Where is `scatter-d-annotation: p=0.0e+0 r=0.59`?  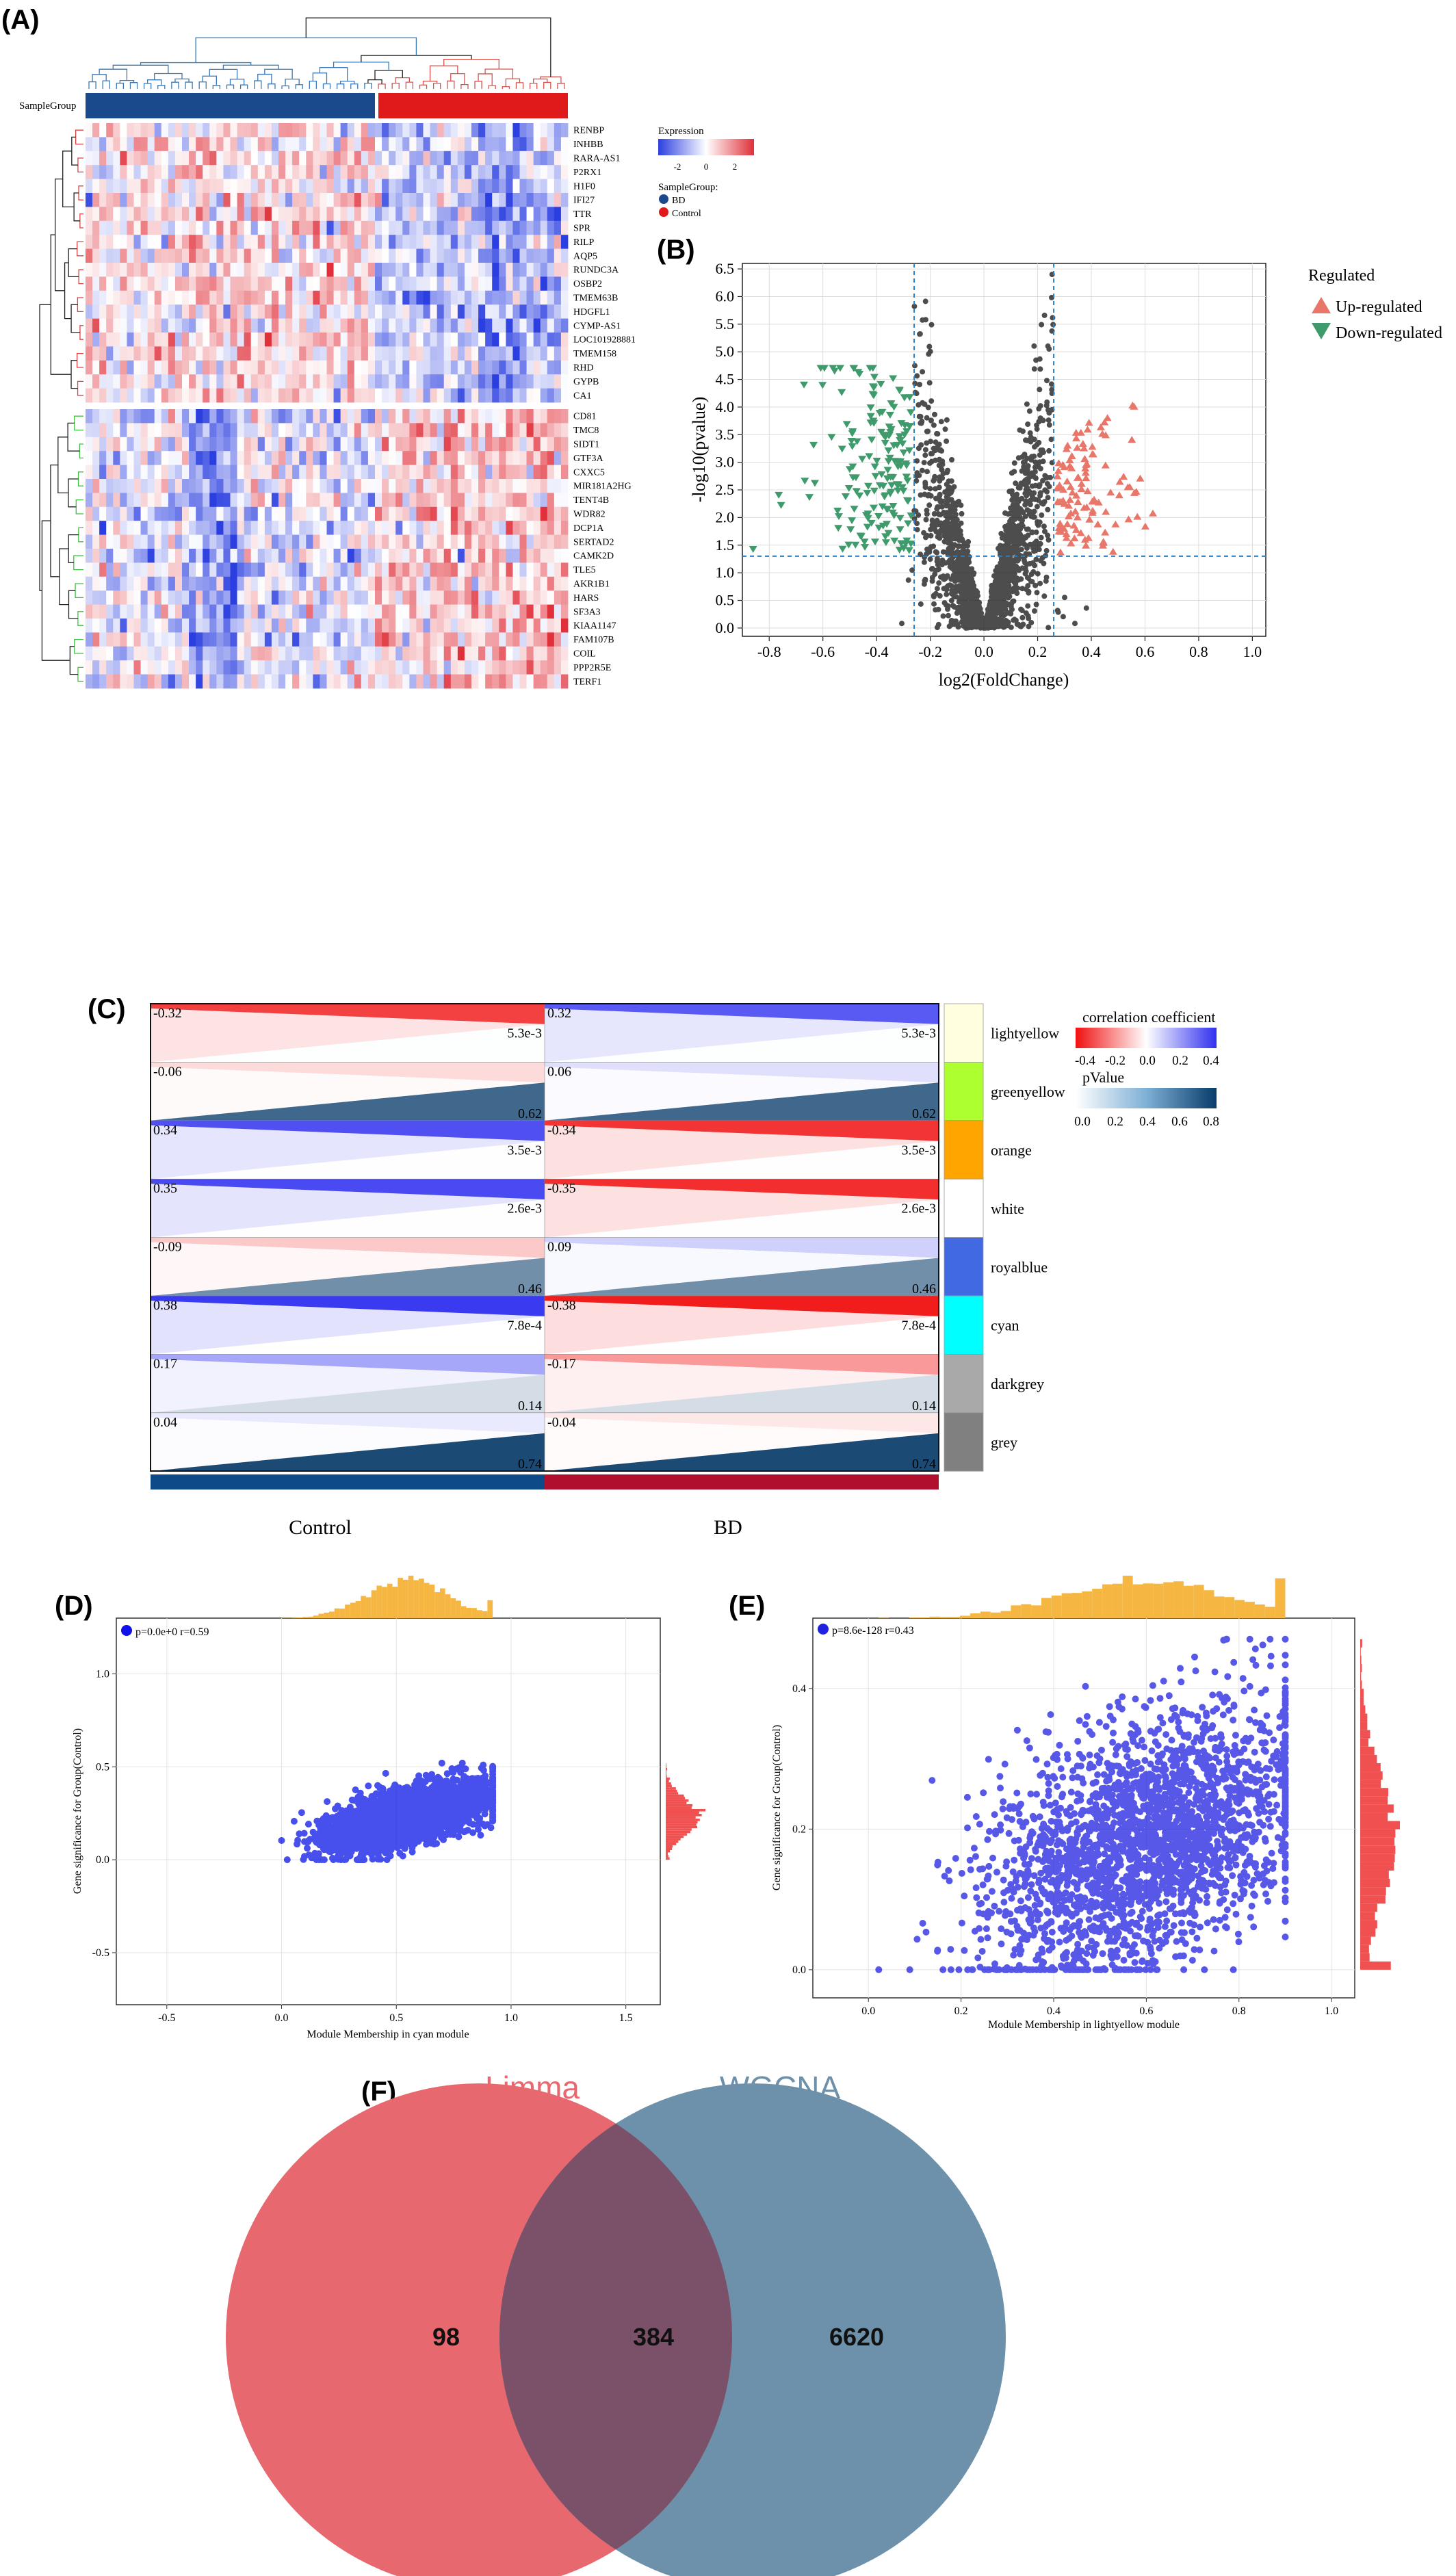
scatter-d-annotation: p=0.0e+0 r=0.59 is located at coordinates (172, 1632).